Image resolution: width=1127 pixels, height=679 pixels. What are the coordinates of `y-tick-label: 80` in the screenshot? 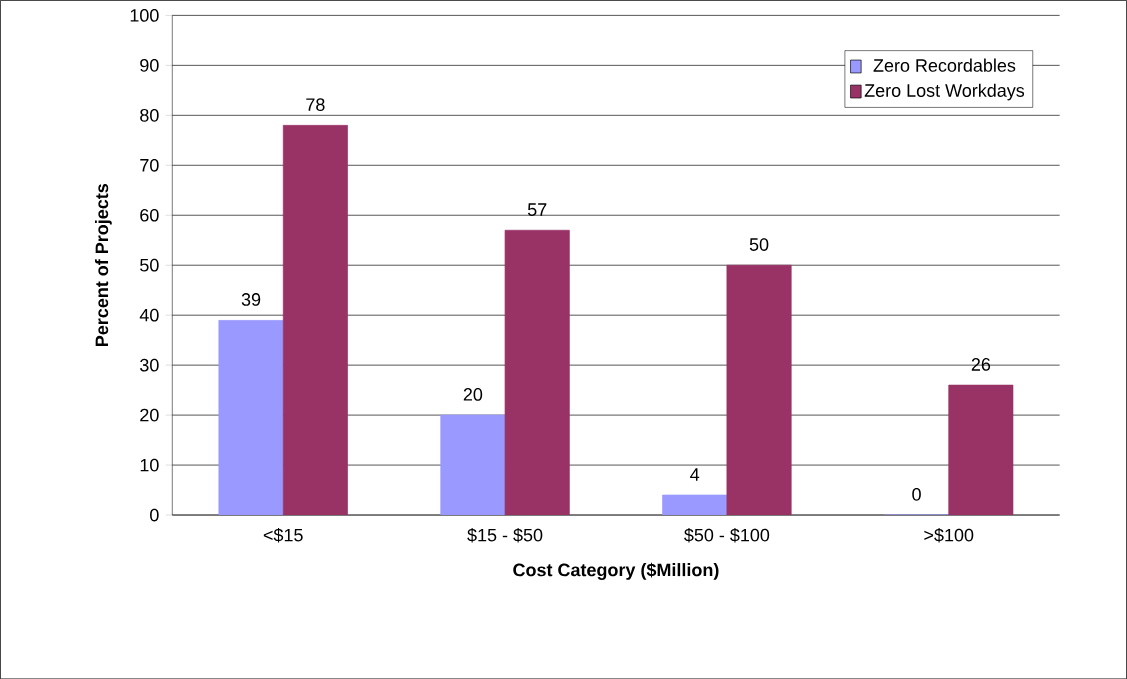 It's located at (149, 115).